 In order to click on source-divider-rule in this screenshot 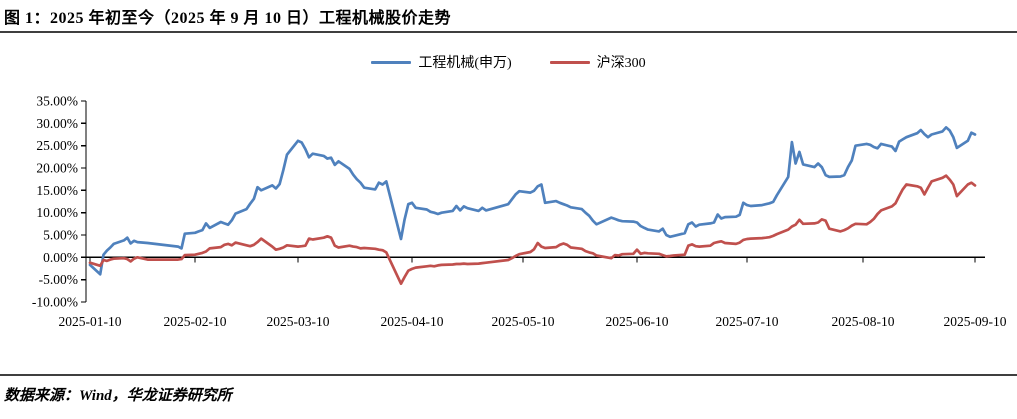, I will do `click(508, 375)`.